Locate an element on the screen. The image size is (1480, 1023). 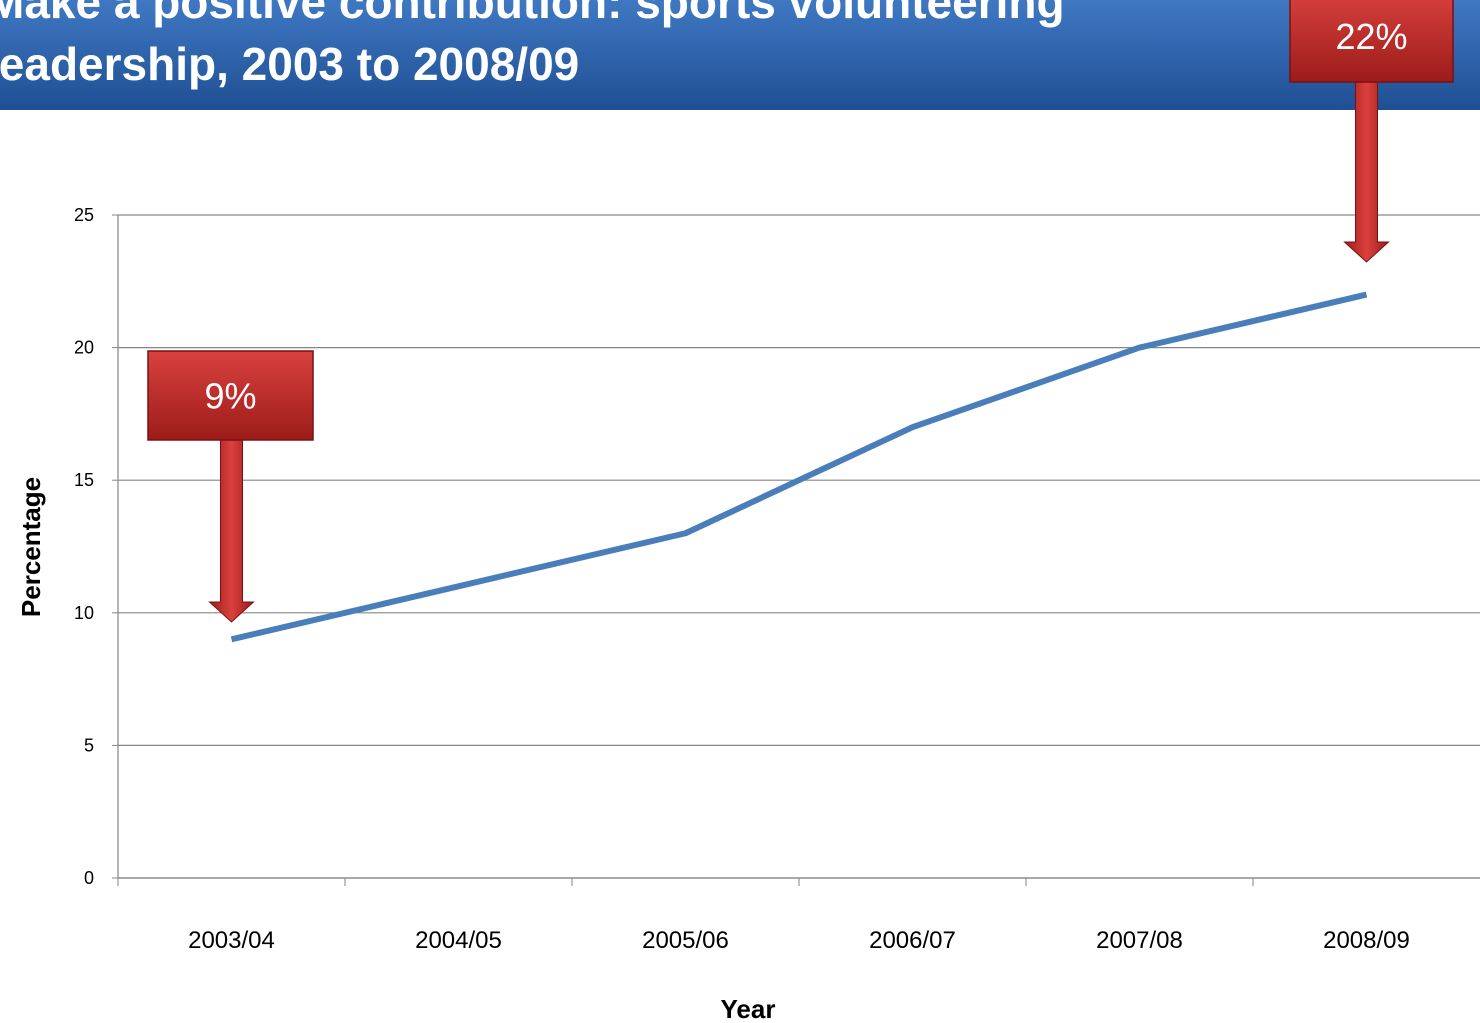
callout-text: 9% is located at coordinates (230, 396).